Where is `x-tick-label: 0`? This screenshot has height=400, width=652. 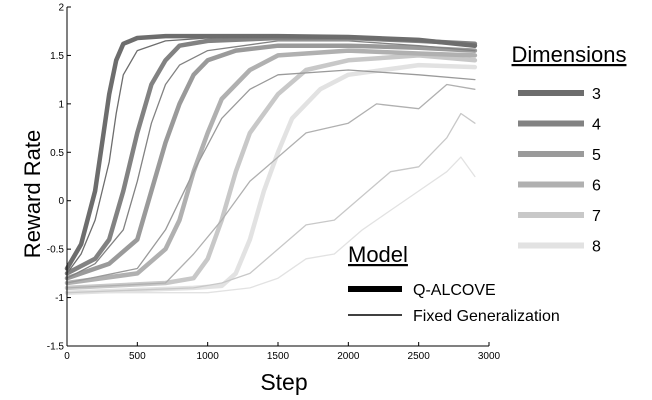
x-tick-label: 0 is located at coordinates (67, 356).